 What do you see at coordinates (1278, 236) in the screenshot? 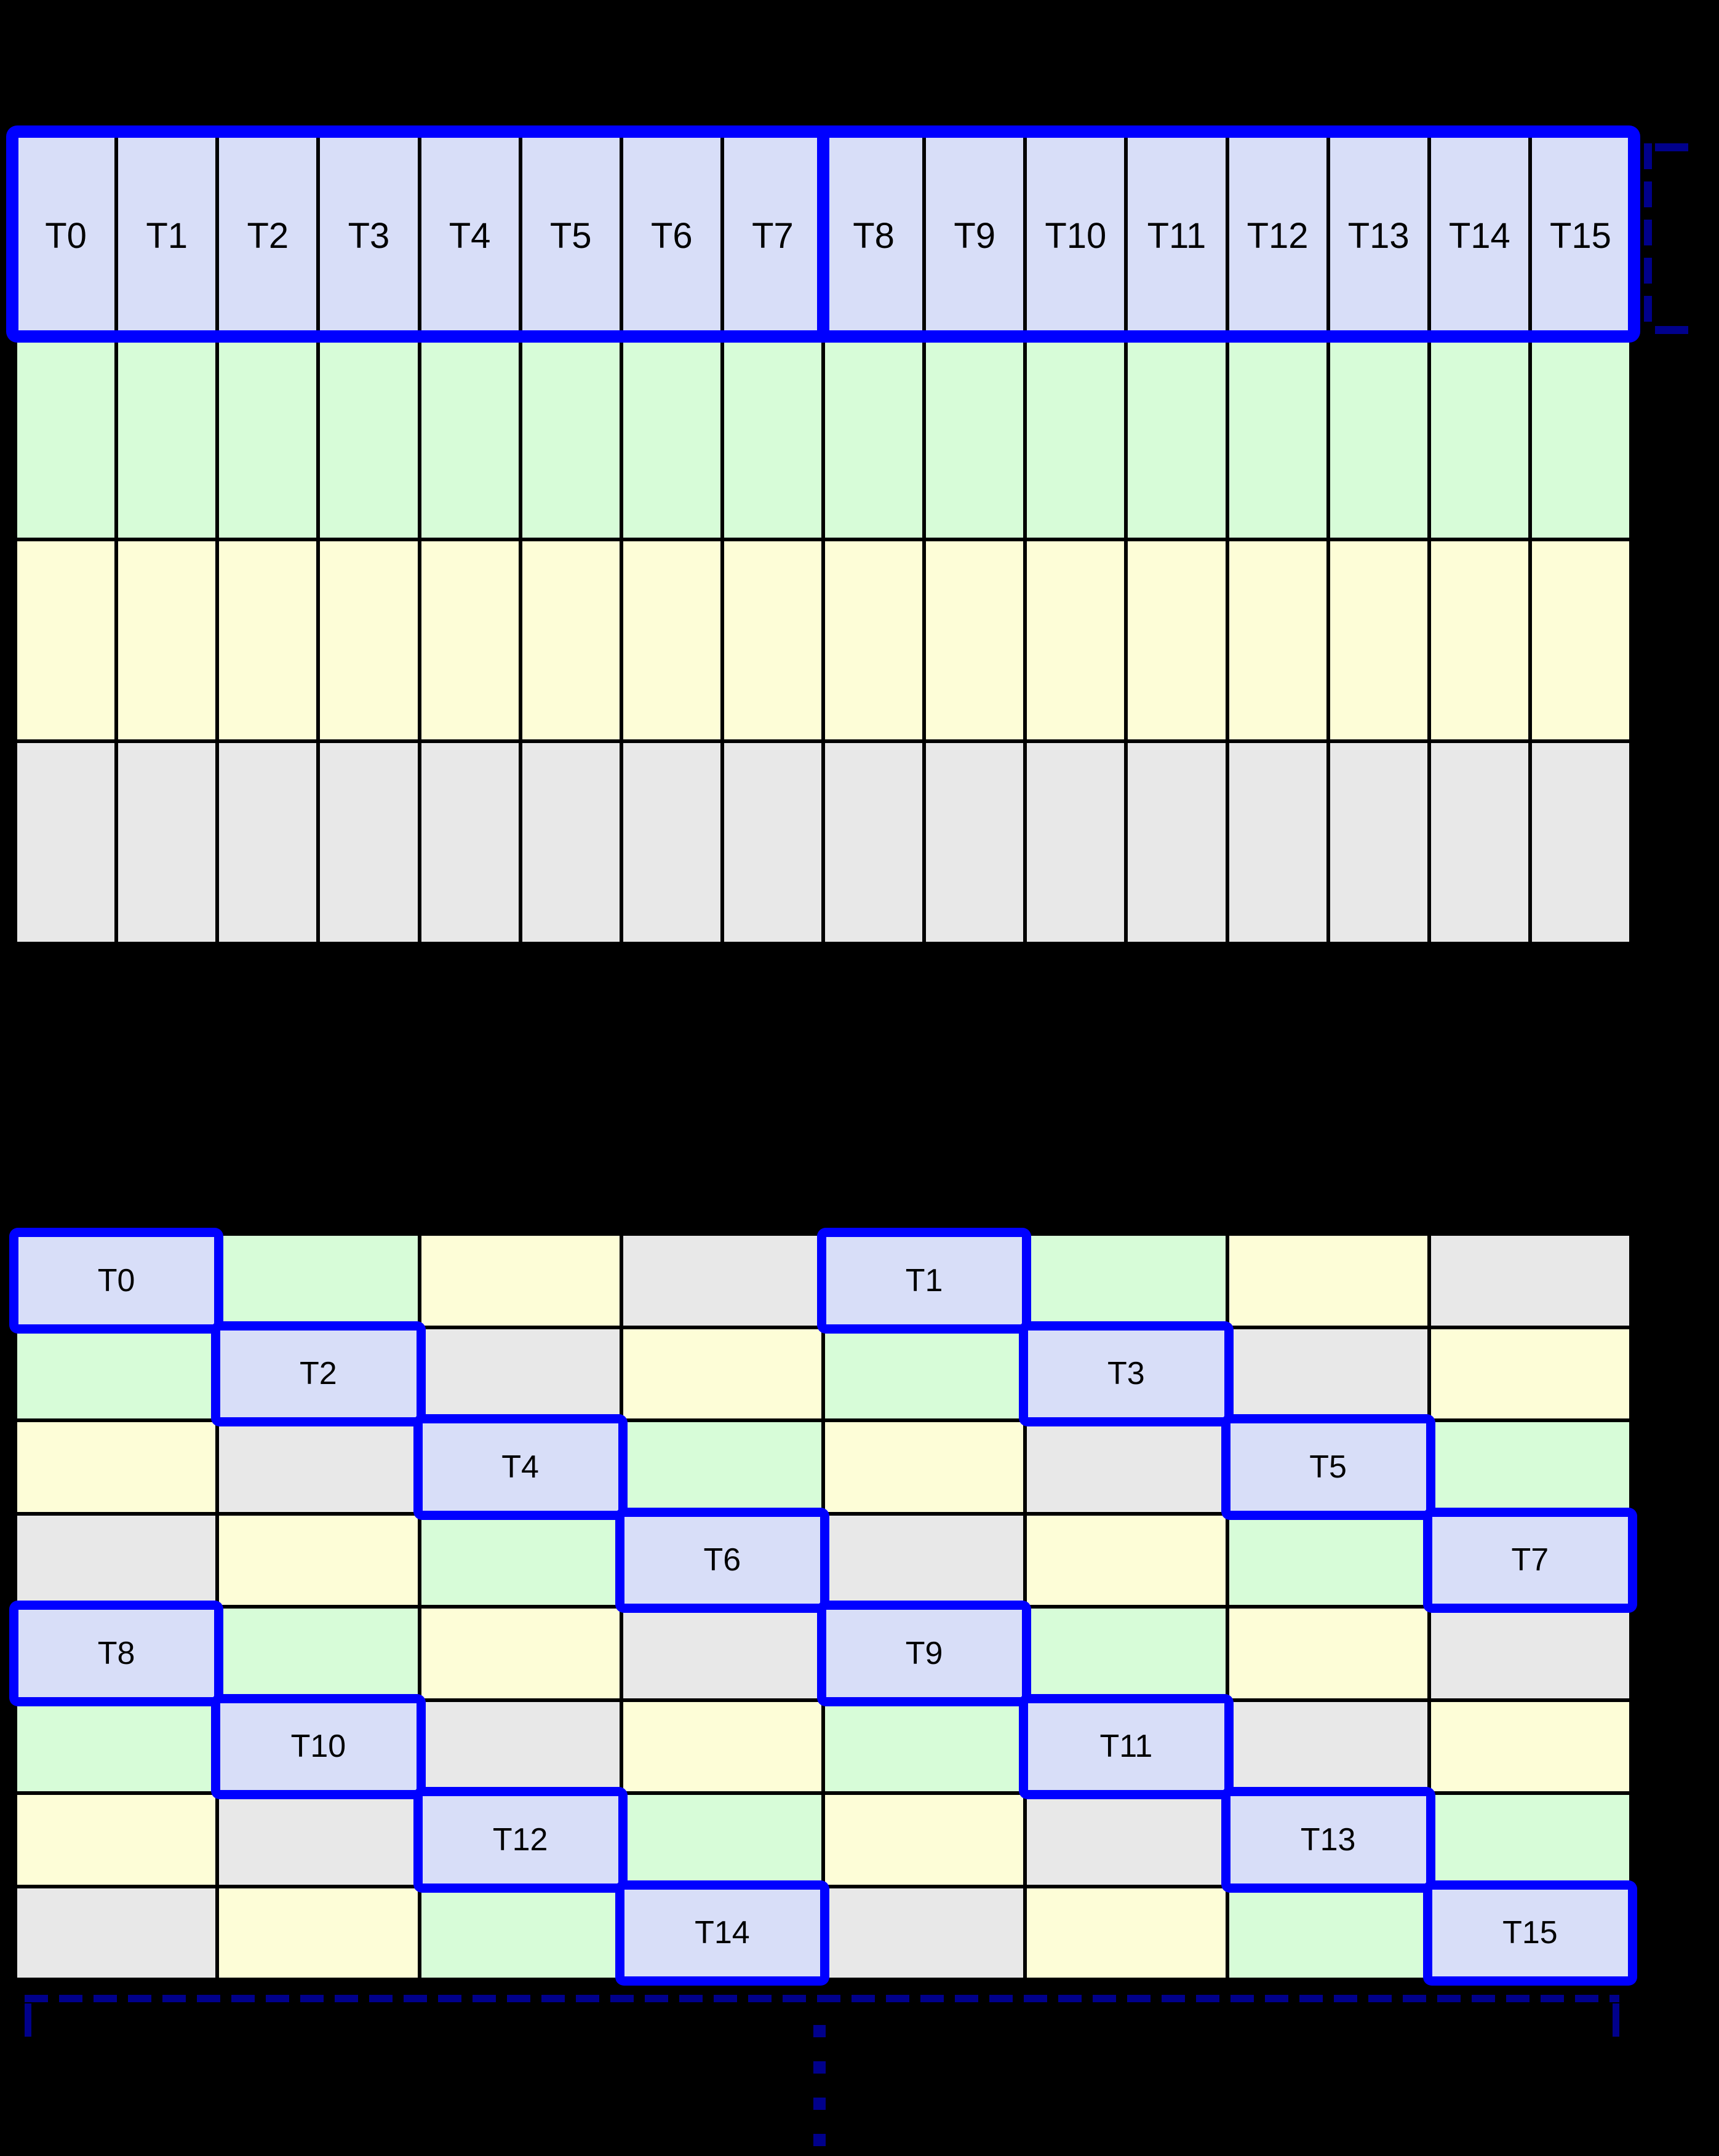
I see `thread-cell: T12` at bounding box center [1278, 236].